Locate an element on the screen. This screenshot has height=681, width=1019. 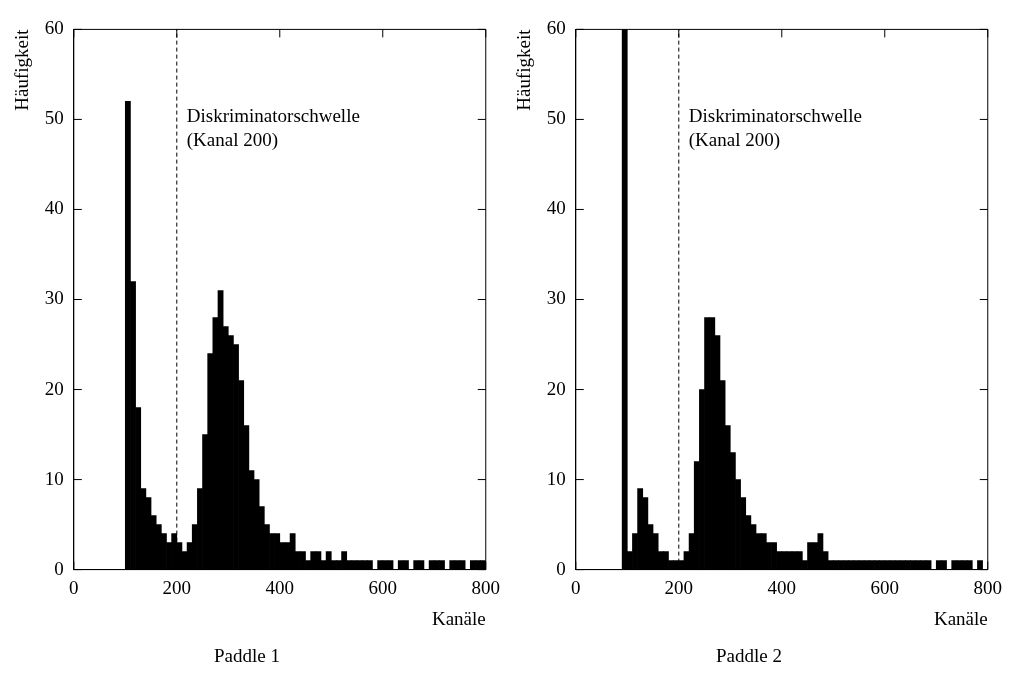
text: Paddle 2 is located at coordinates (749, 655).